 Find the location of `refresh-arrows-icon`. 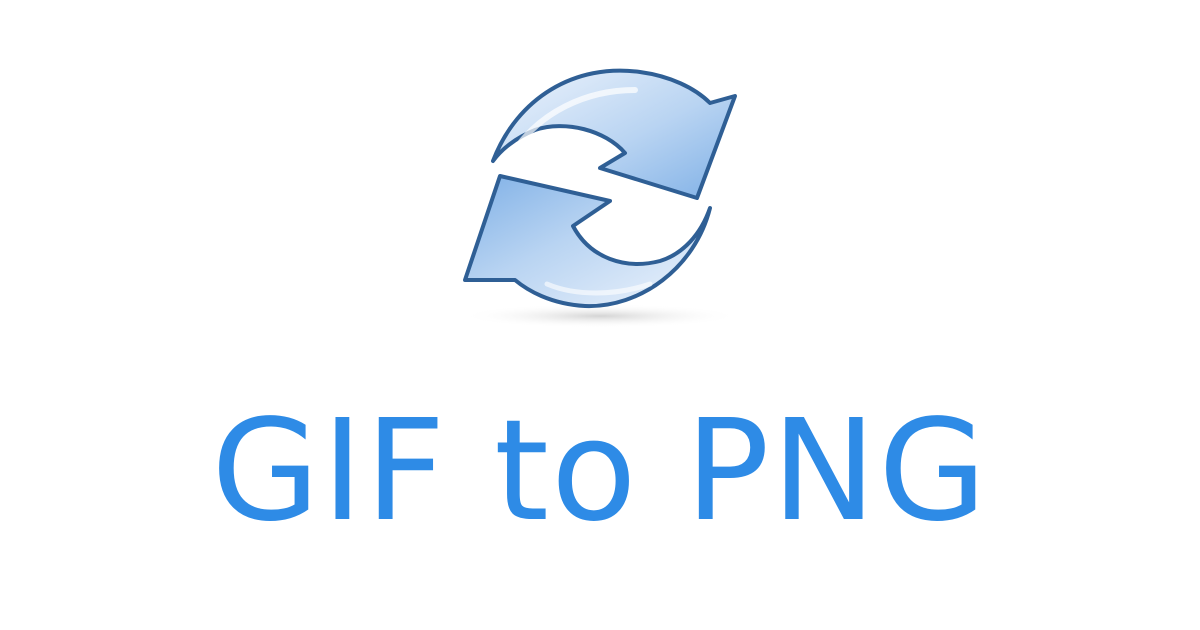

refresh-arrows-icon is located at coordinates (600, 198).